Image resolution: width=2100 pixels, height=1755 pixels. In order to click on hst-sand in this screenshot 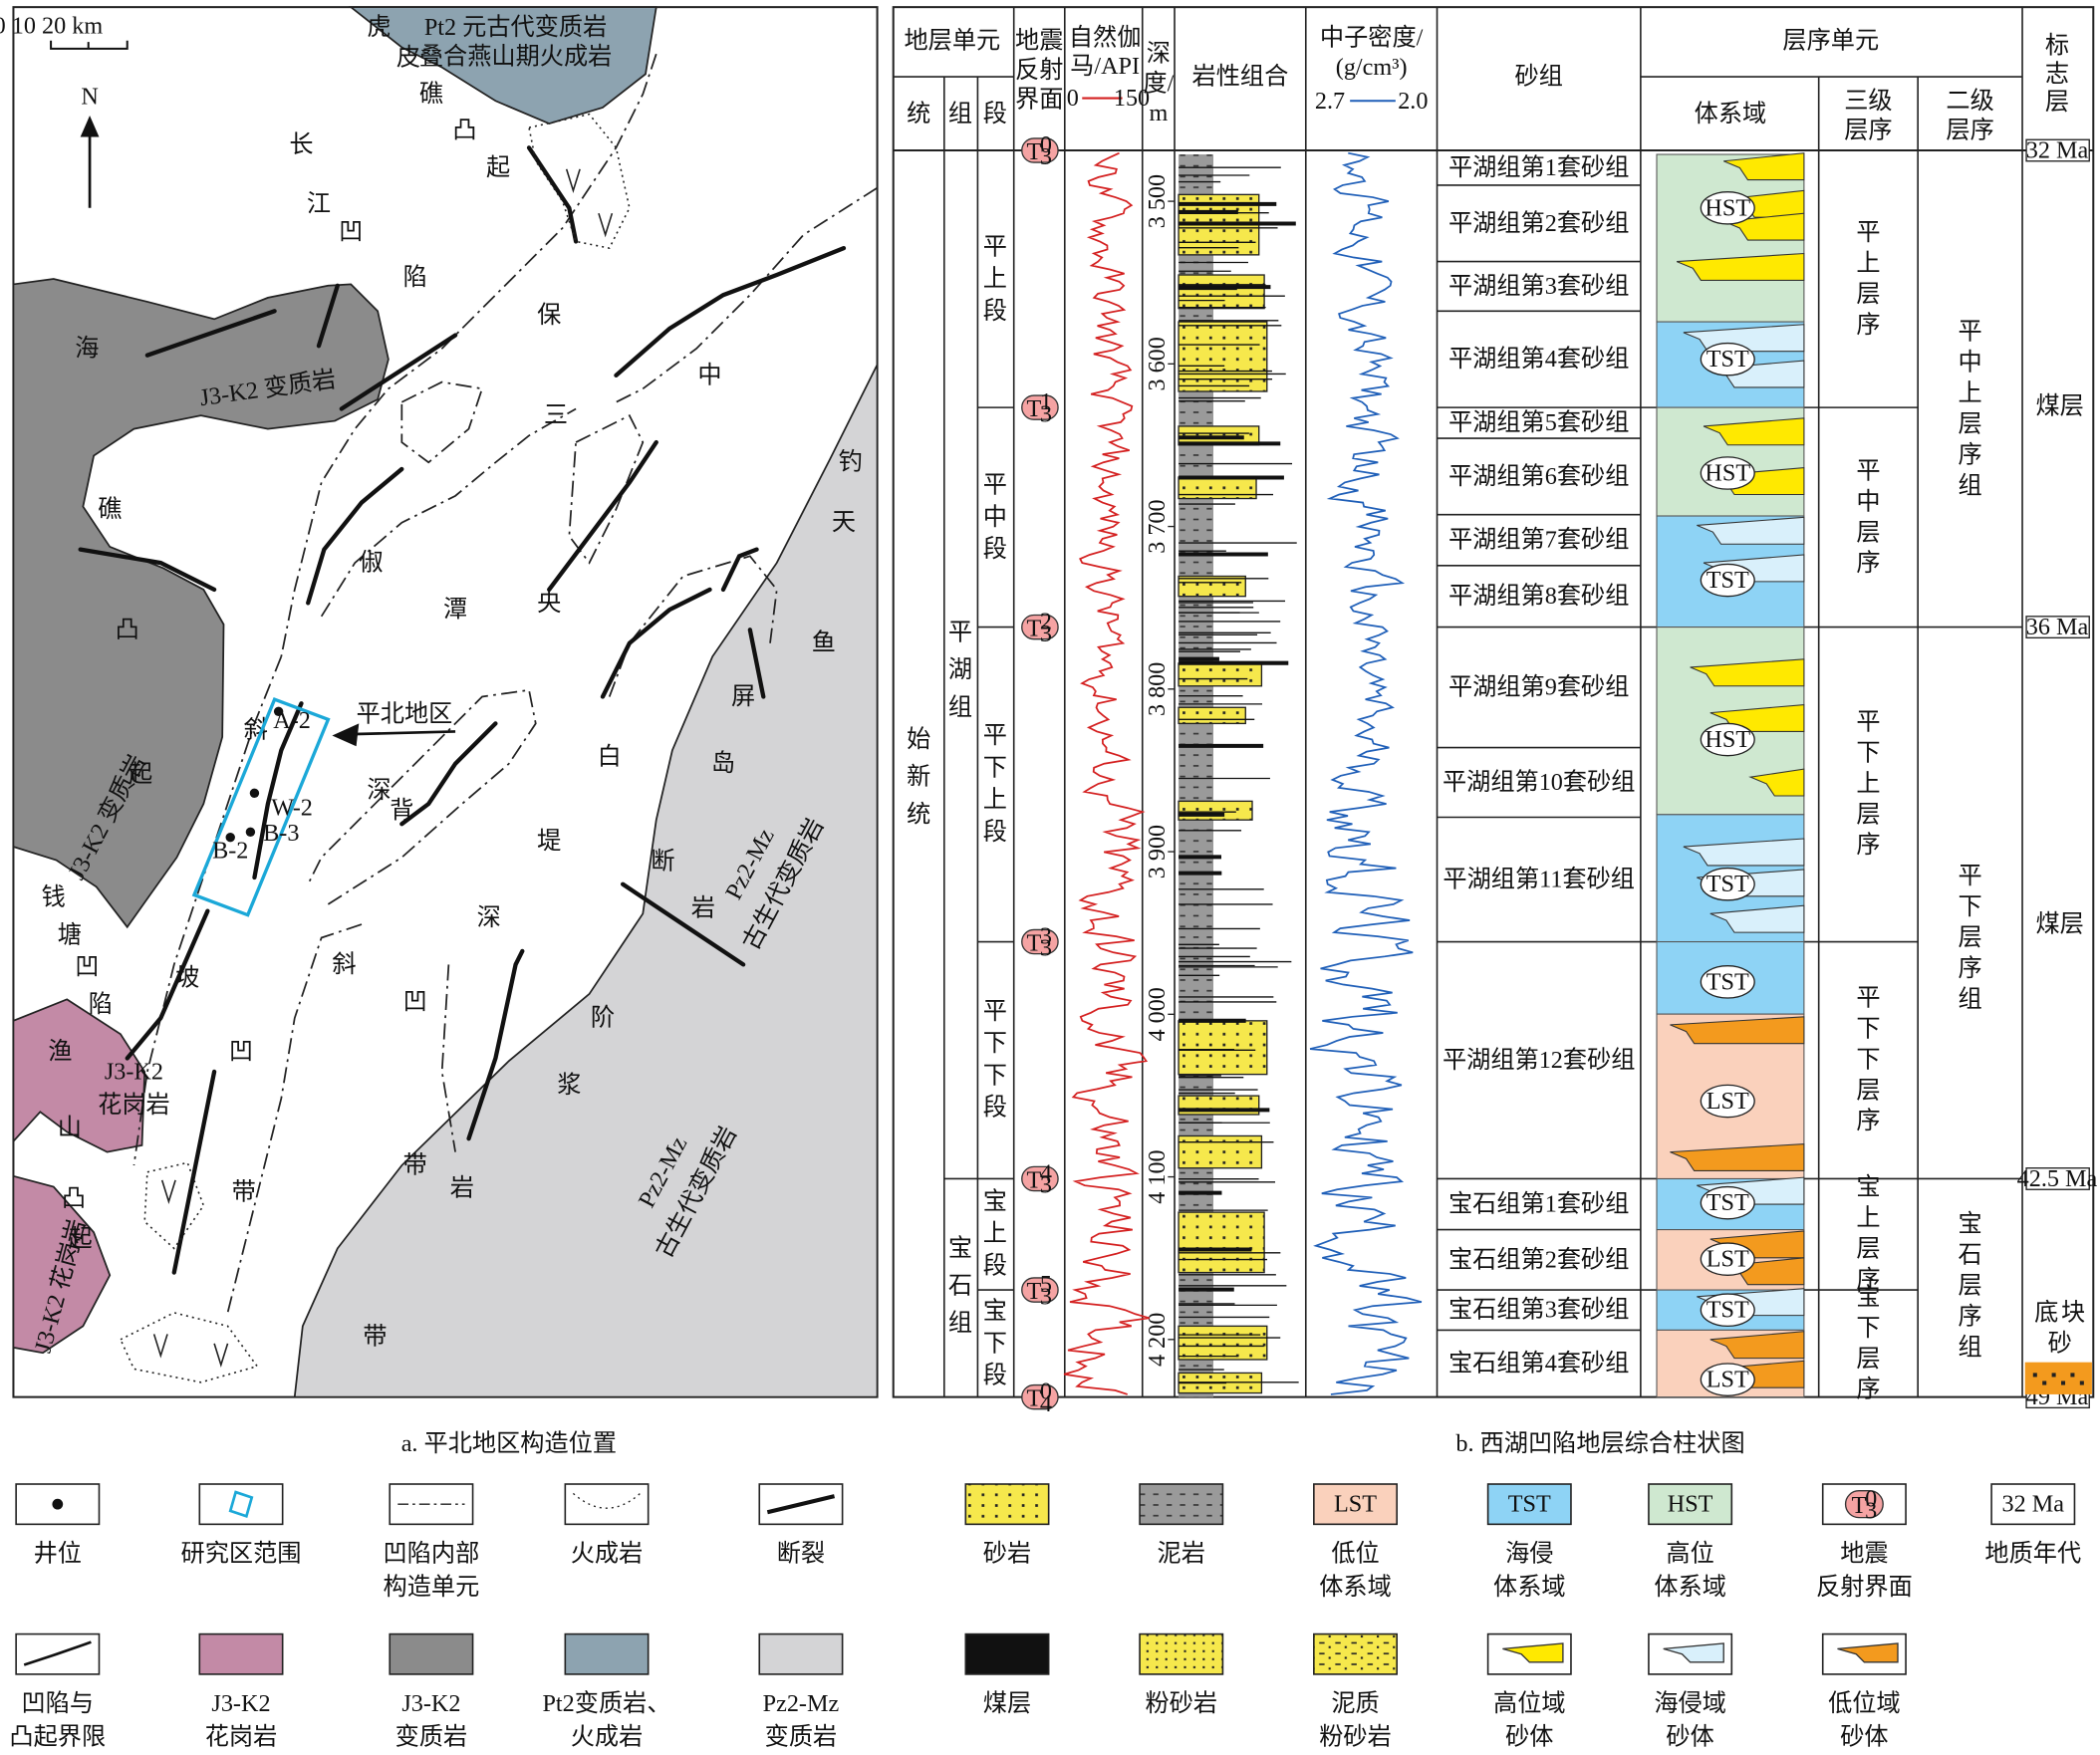, I will do `click(1776, 782)`.